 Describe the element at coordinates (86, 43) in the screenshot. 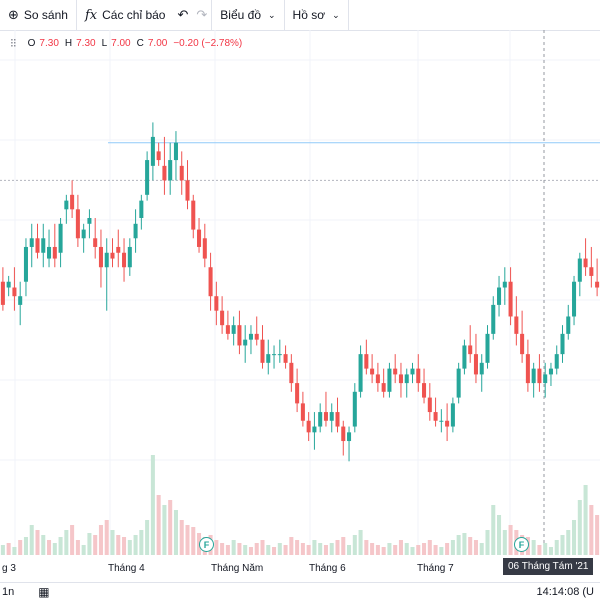

I see `high-value: 7.30` at that location.